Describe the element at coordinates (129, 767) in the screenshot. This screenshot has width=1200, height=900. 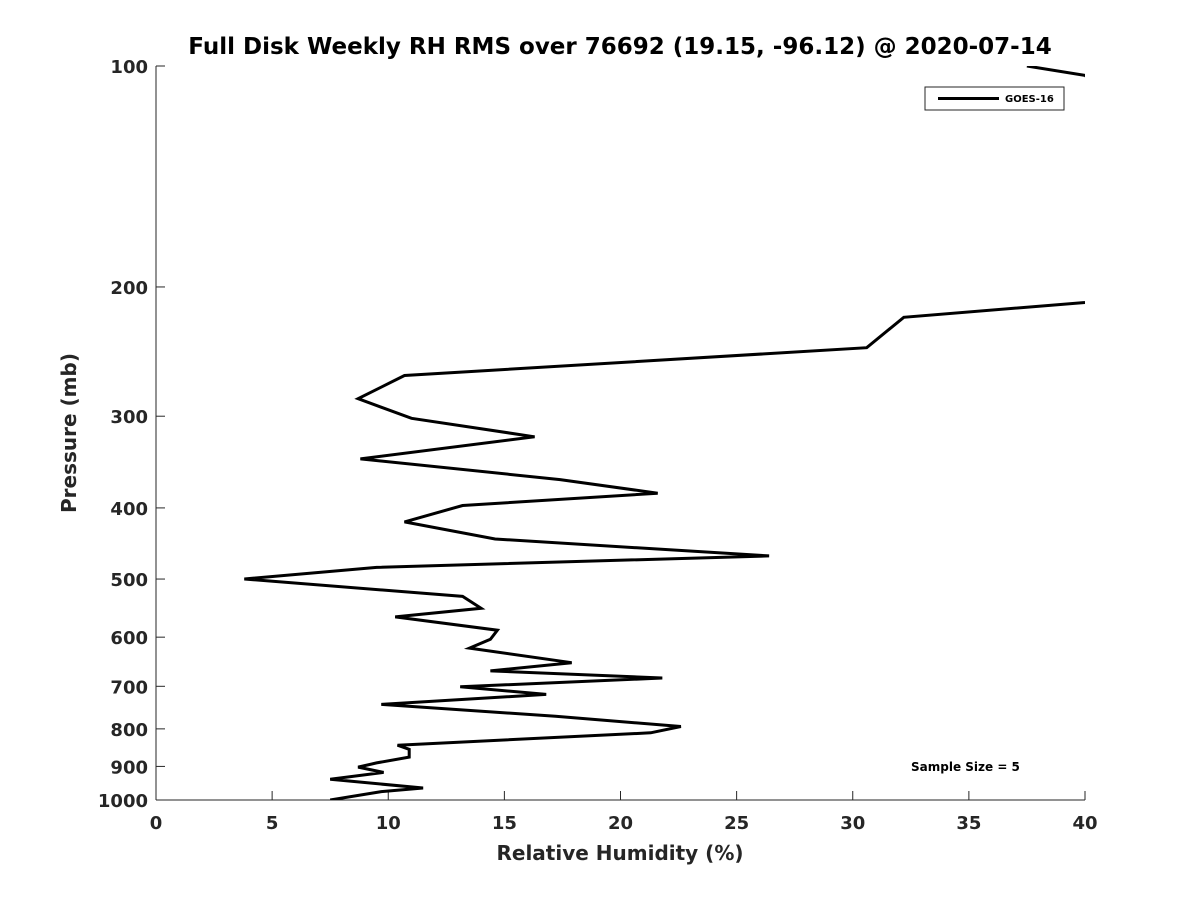
I see `y-tick-label: 900` at that location.